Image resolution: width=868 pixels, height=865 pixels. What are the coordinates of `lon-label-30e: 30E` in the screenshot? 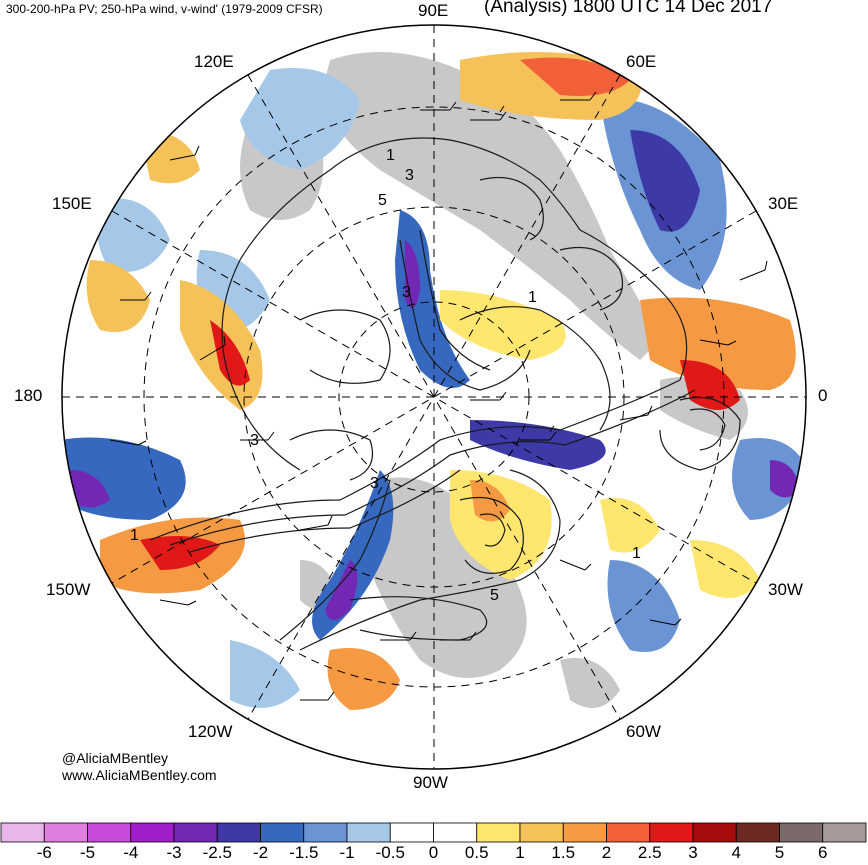 It's located at (783, 203).